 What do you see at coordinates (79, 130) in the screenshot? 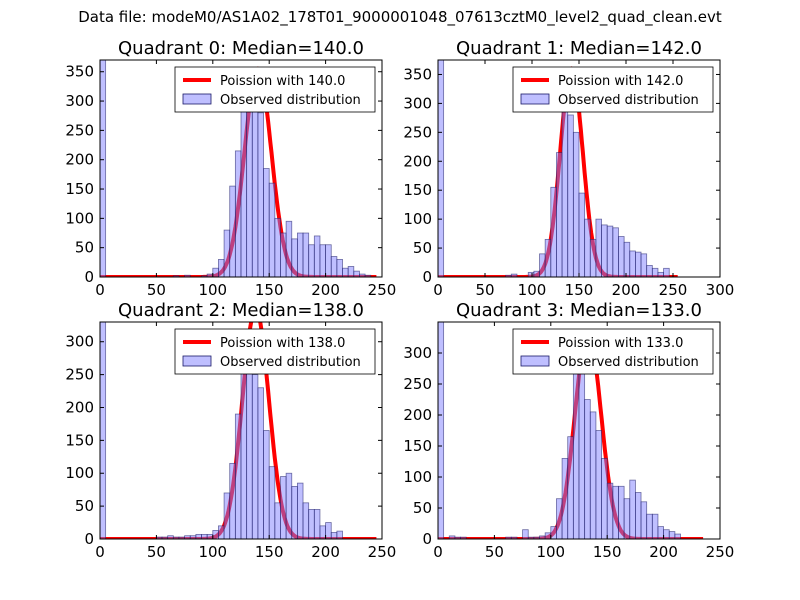
I see `y-tick-label: 250` at bounding box center [79, 130].